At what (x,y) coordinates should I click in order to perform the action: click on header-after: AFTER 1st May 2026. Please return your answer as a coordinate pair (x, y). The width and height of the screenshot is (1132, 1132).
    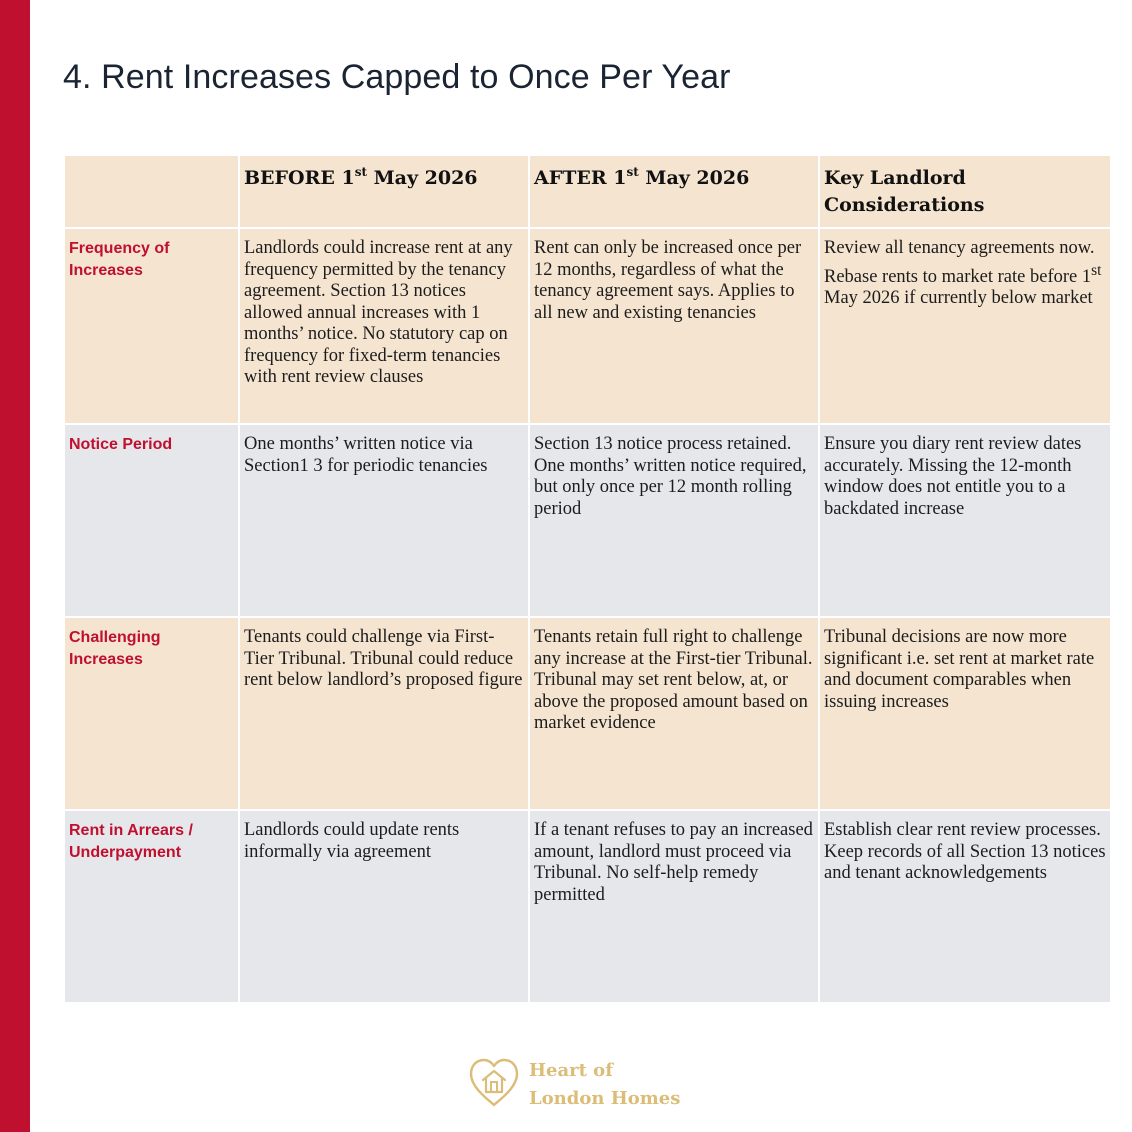
    Looking at the image, I should click on (674, 191).